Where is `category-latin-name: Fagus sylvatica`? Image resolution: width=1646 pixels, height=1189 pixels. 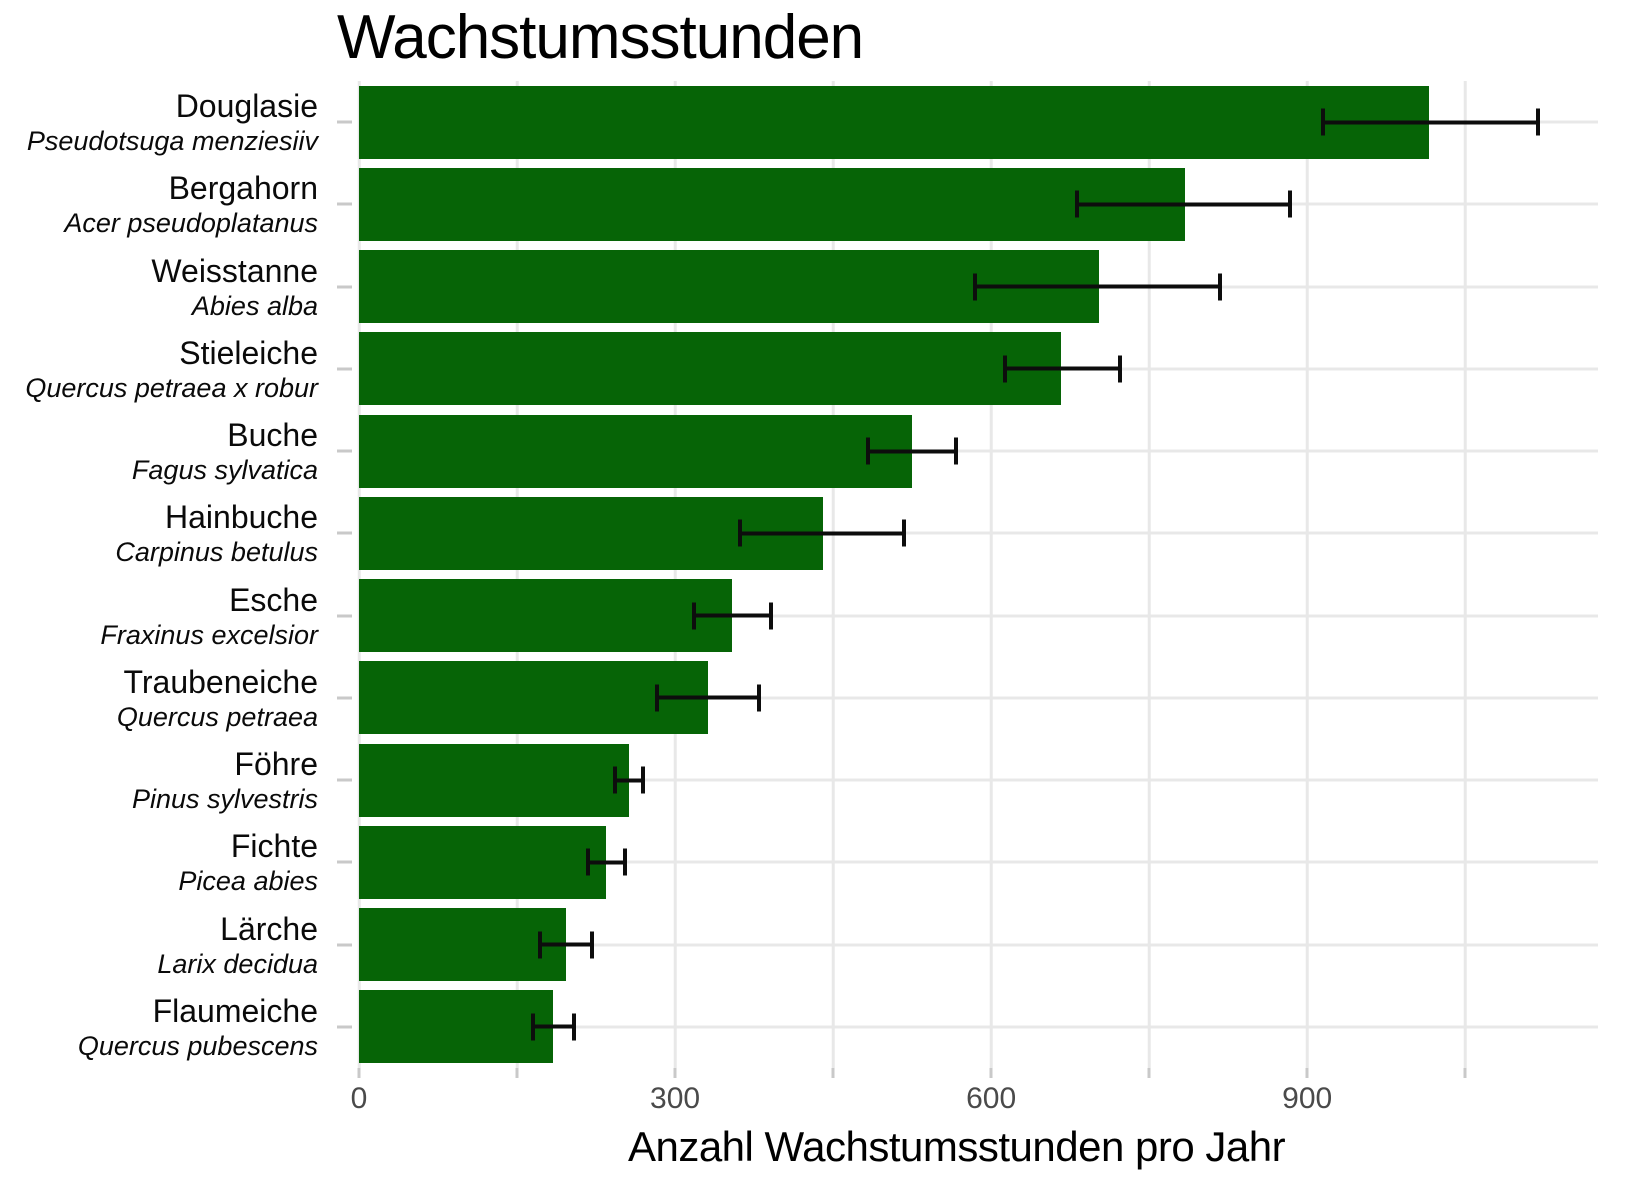 category-latin-name: Fagus sylvatica is located at coordinates (224, 470).